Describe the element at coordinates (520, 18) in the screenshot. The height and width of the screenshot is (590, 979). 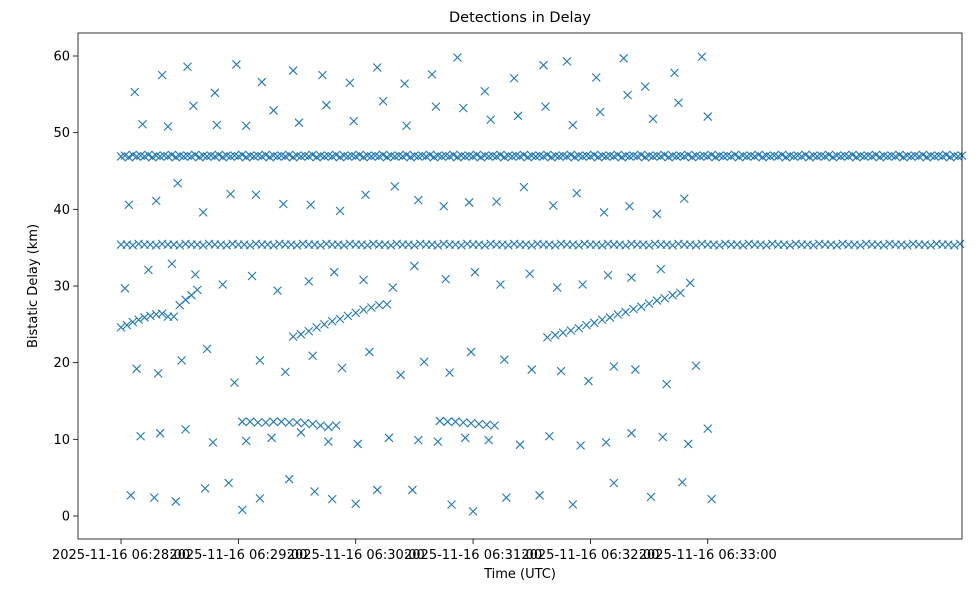
I see `chart-title: Detections in Delay` at that location.